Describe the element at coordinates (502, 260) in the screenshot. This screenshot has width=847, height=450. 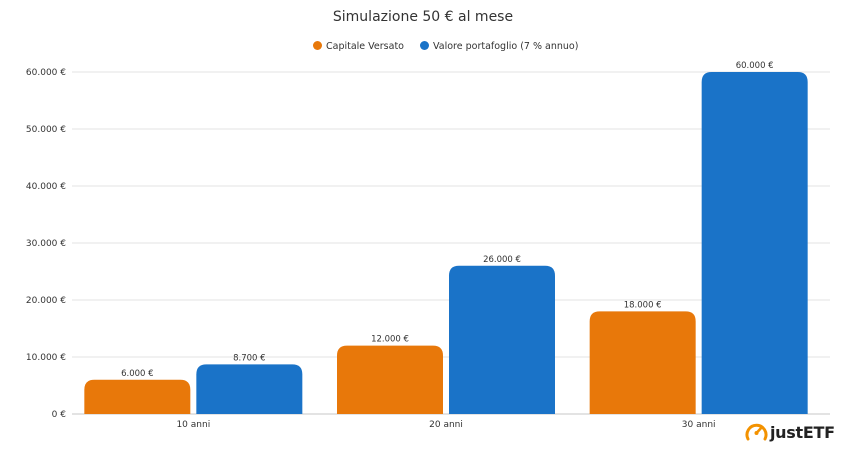
I see `data-label: 26.000 €` at that location.